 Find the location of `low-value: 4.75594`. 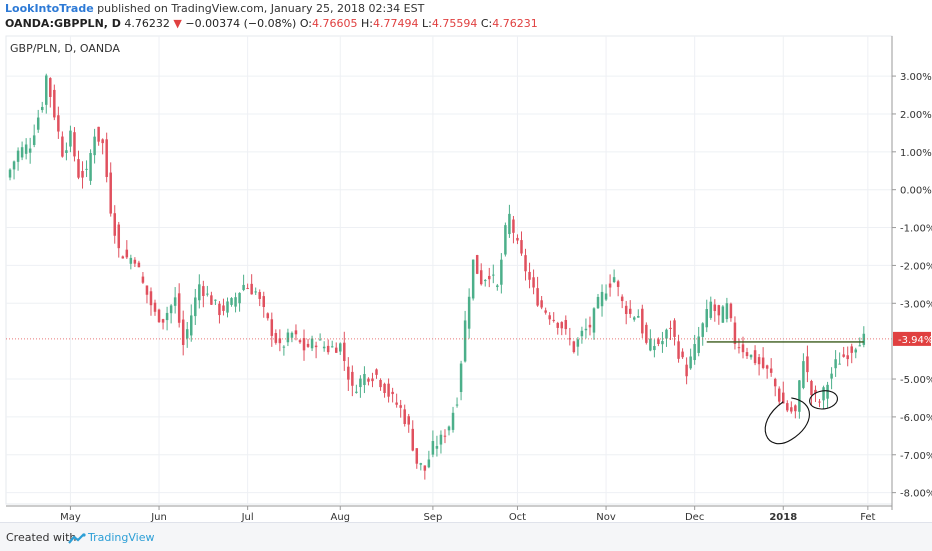

low-value: 4.75594 is located at coordinates (454, 23).